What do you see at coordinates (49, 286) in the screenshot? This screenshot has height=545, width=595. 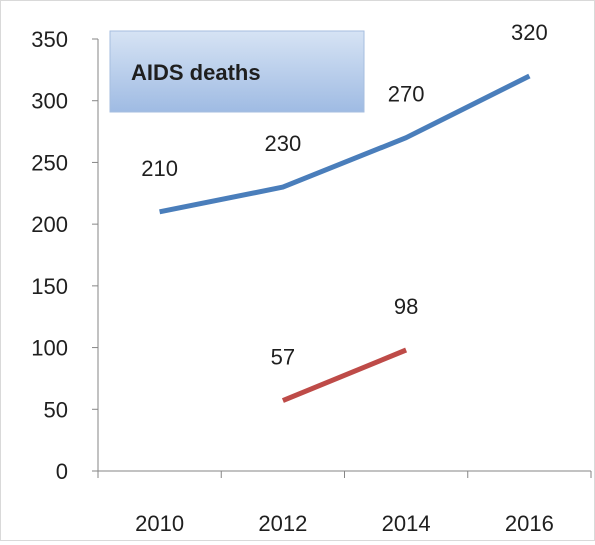 I see `y-tick-label: 150` at bounding box center [49, 286].